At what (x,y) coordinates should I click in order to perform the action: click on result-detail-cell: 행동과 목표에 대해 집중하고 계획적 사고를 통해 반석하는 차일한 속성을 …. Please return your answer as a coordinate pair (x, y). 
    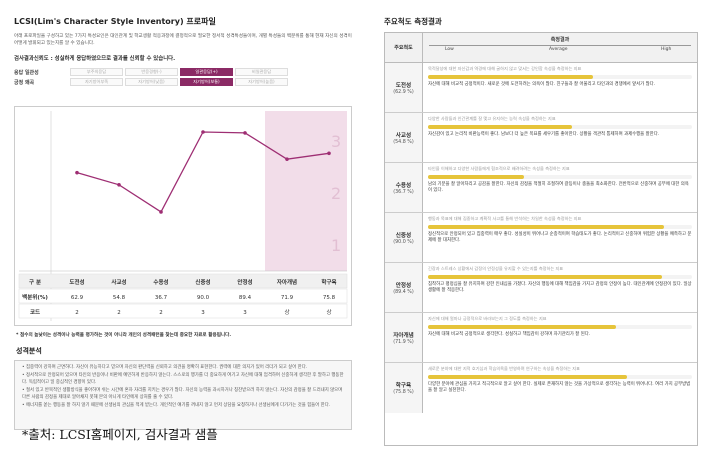
    Looking at the image, I should click on (560, 237).